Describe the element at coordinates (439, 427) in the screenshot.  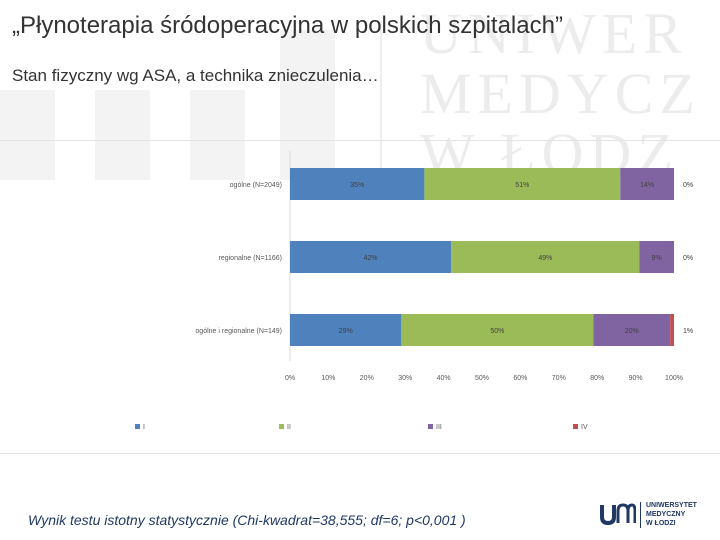
I see `legend-label: III` at that location.